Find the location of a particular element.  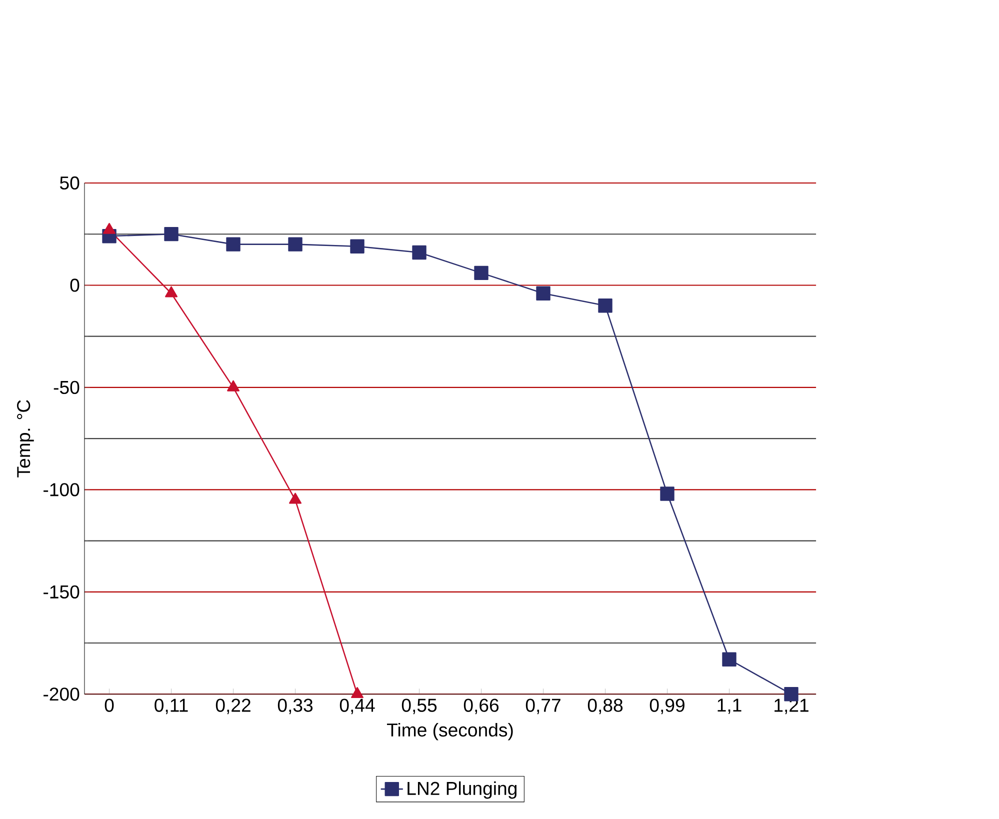

x-tick-label: 1,1 is located at coordinates (730, 706).